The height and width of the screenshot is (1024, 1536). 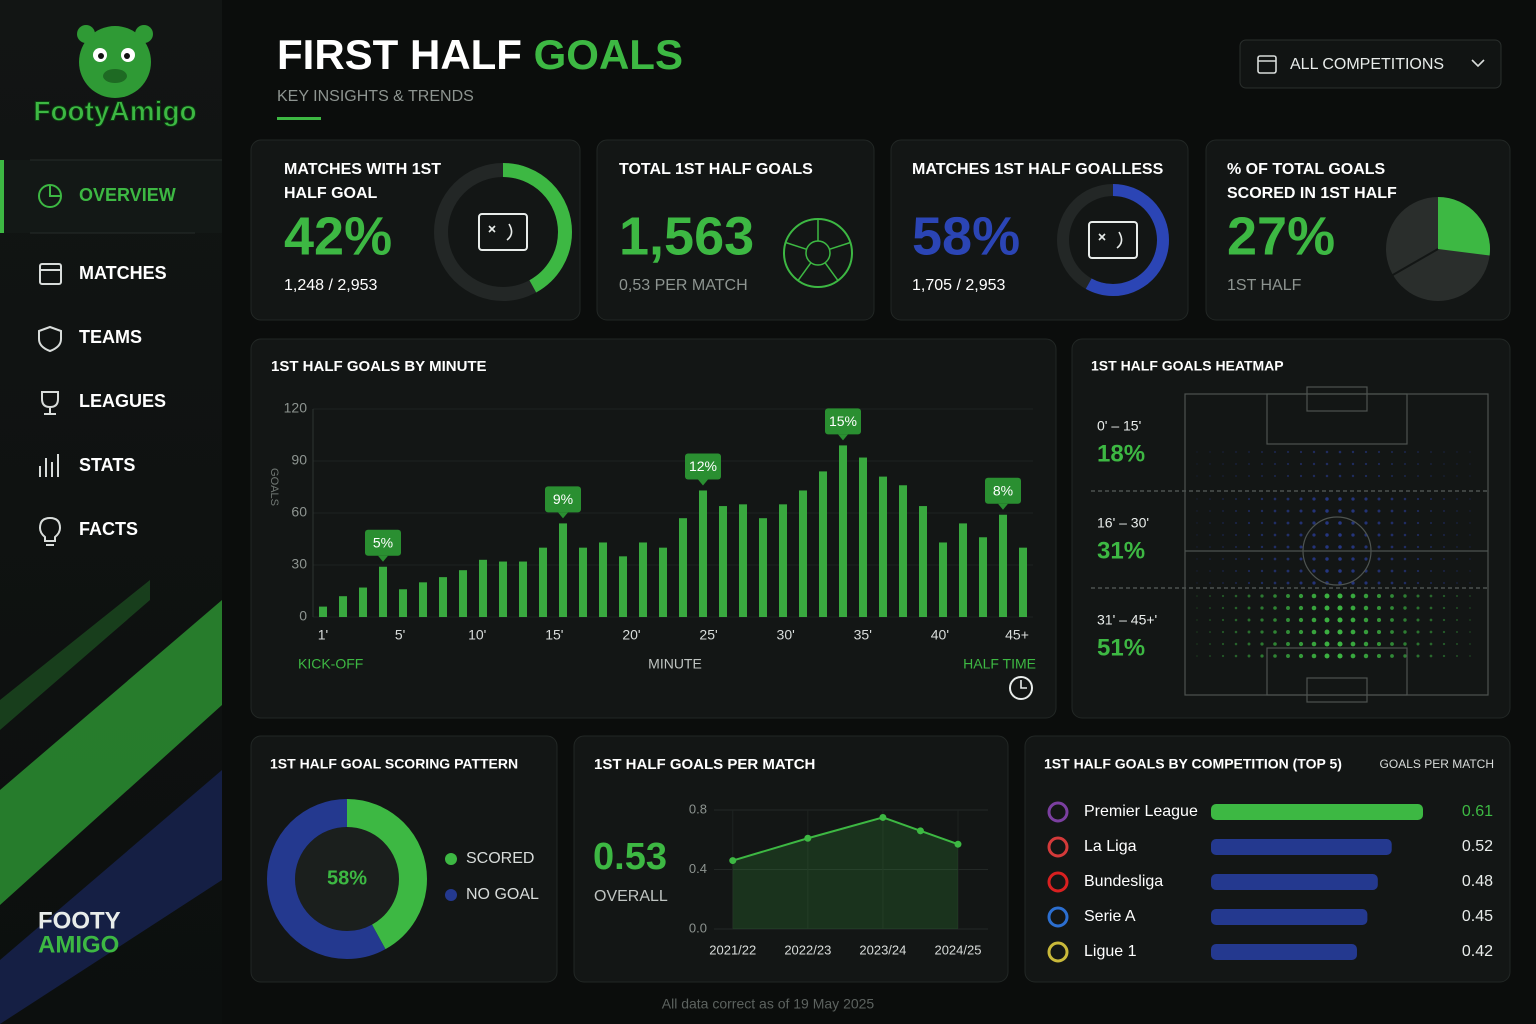 What do you see at coordinates (1023, 684) in the screenshot?
I see `timeline-clock-hand` at bounding box center [1023, 684].